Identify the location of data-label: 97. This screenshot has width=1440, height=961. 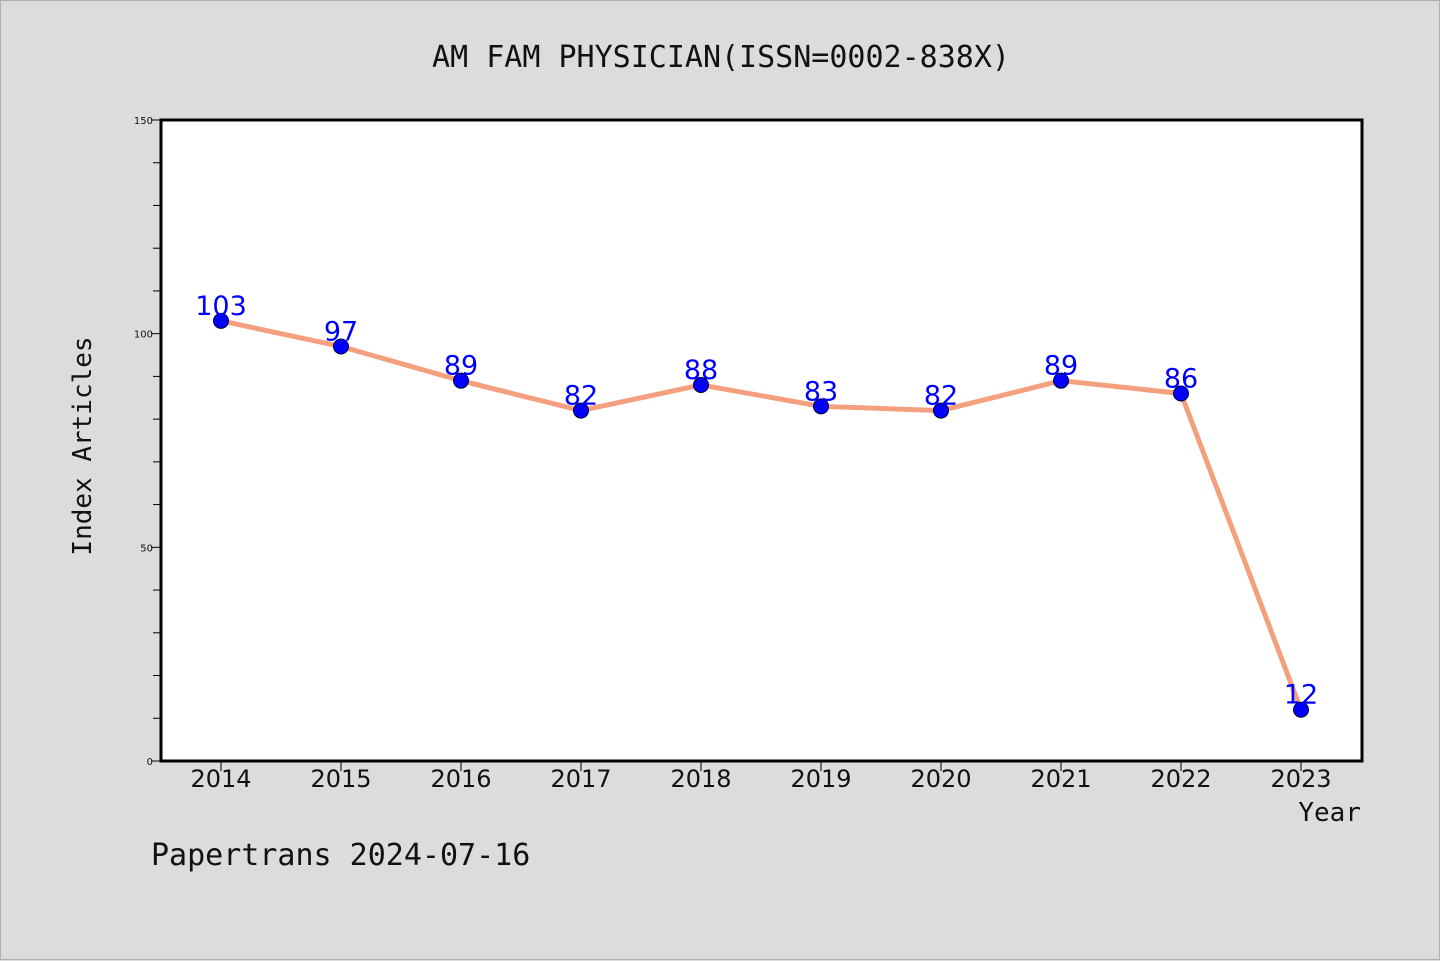
(341, 331).